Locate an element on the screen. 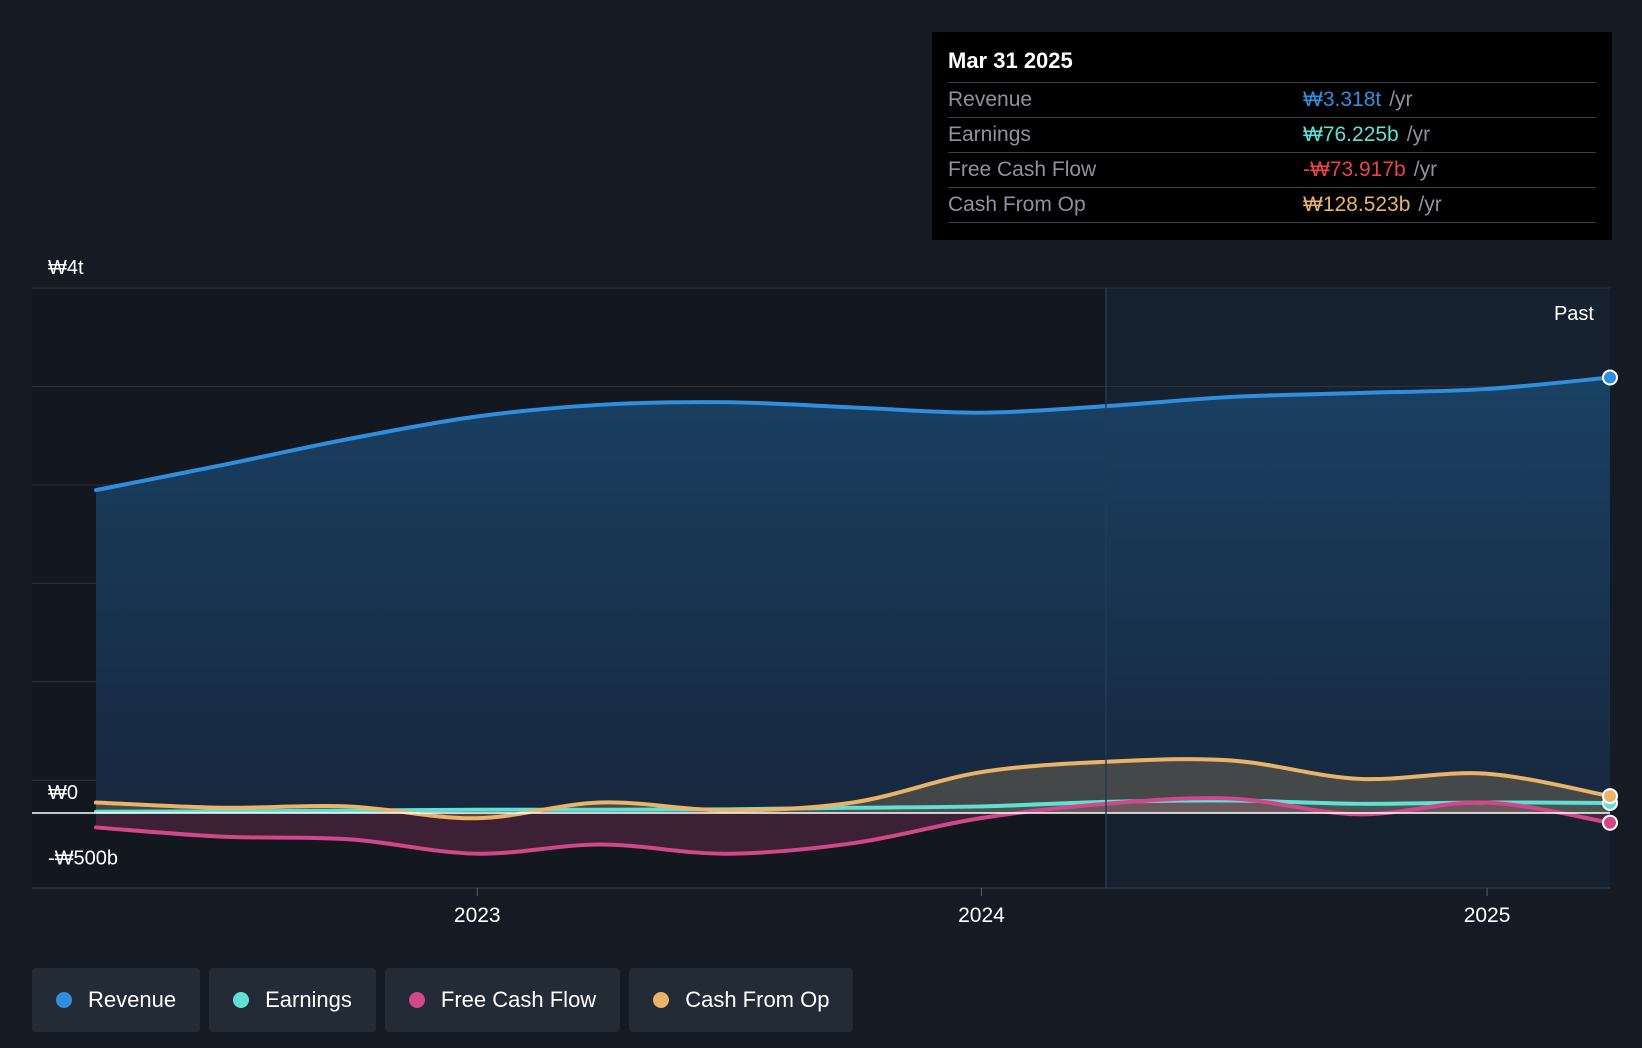 This screenshot has height=1048, width=1642. legend-item-free-cash-flow: Free Cash Flow is located at coordinates (502, 1000).